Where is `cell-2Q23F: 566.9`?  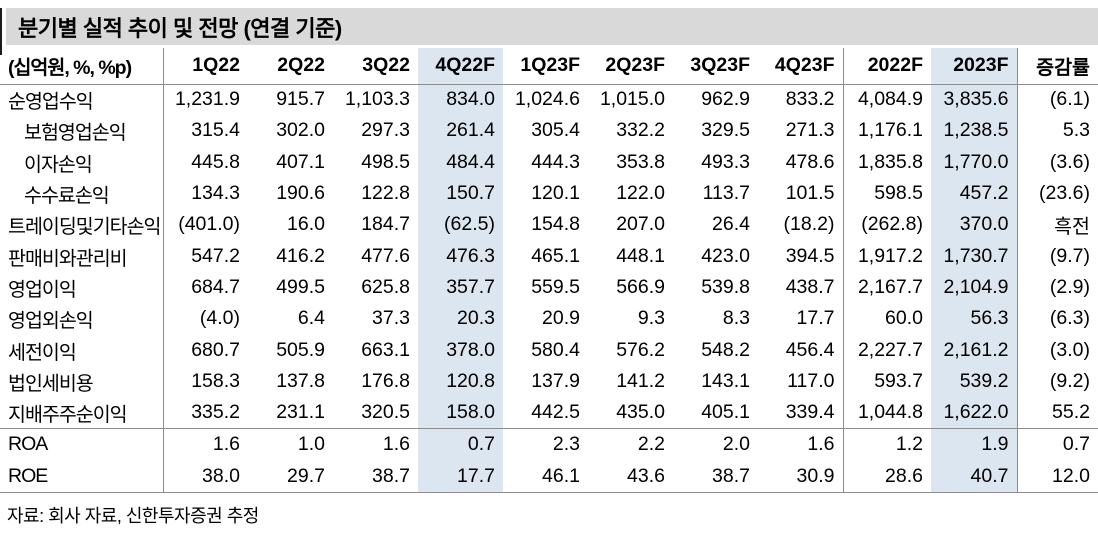
cell-2Q23F: 566.9 is located at coordinates (640, 286).